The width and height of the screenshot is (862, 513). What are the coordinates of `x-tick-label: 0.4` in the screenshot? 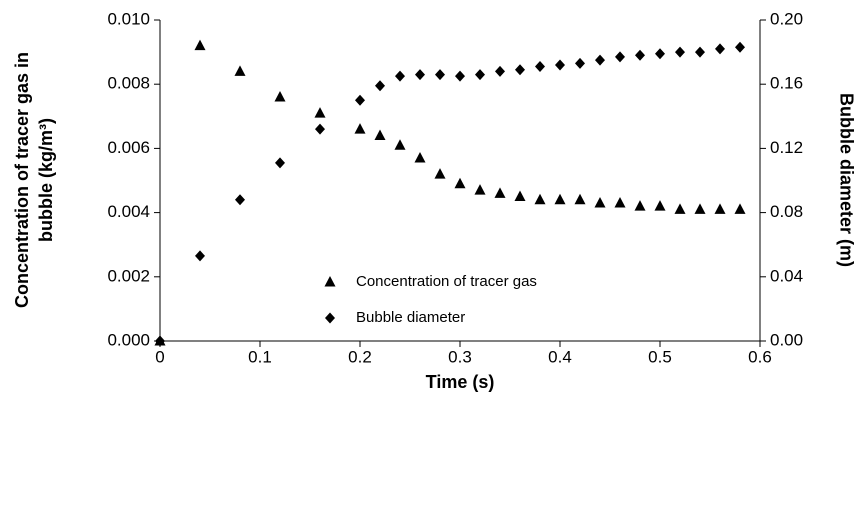 It's located at (560, 356).